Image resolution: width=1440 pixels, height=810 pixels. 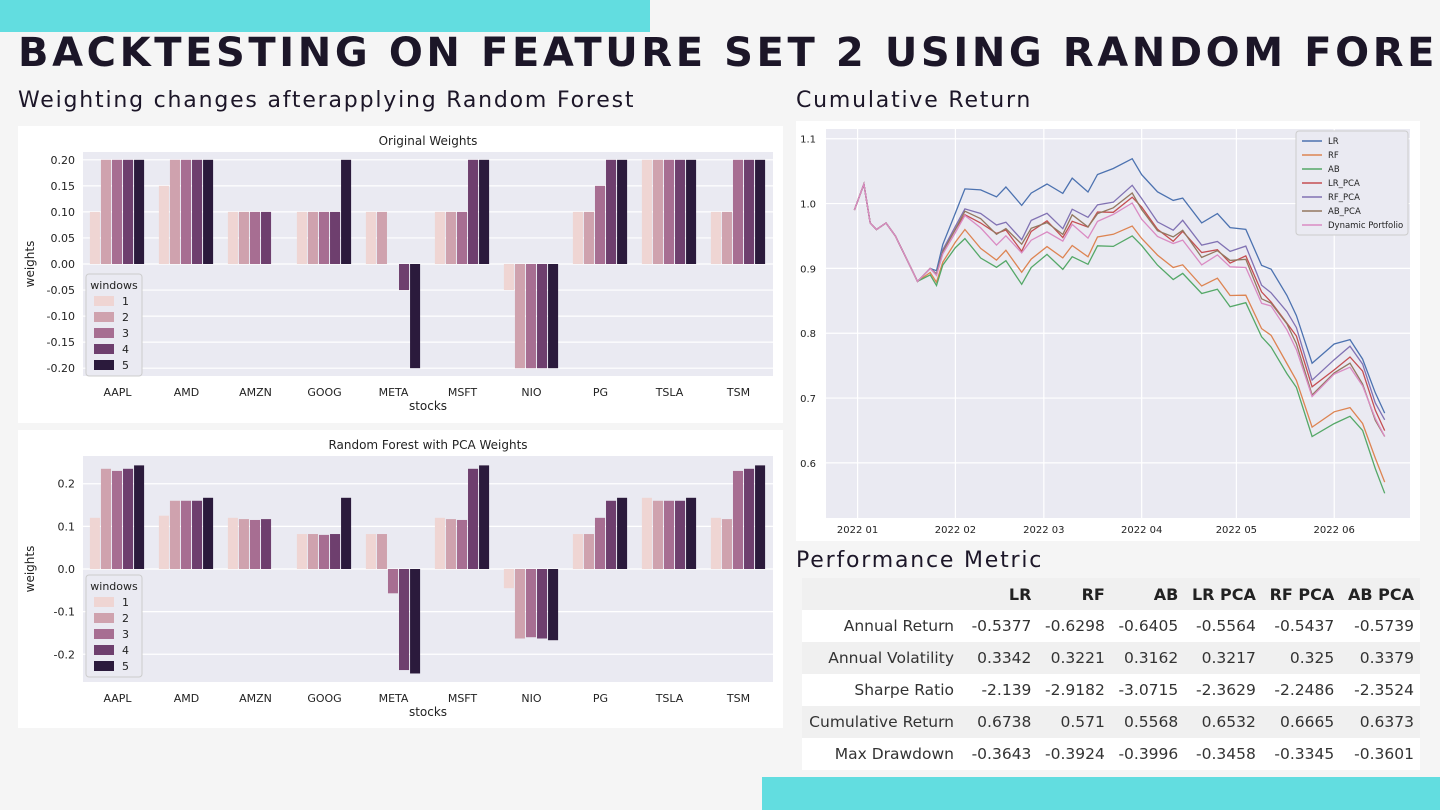 What do you see at coordinates (1365, 226) in the screenshot?
I see `legend-label: Dynamic Portfolio` at bounding box center [1365, 226].